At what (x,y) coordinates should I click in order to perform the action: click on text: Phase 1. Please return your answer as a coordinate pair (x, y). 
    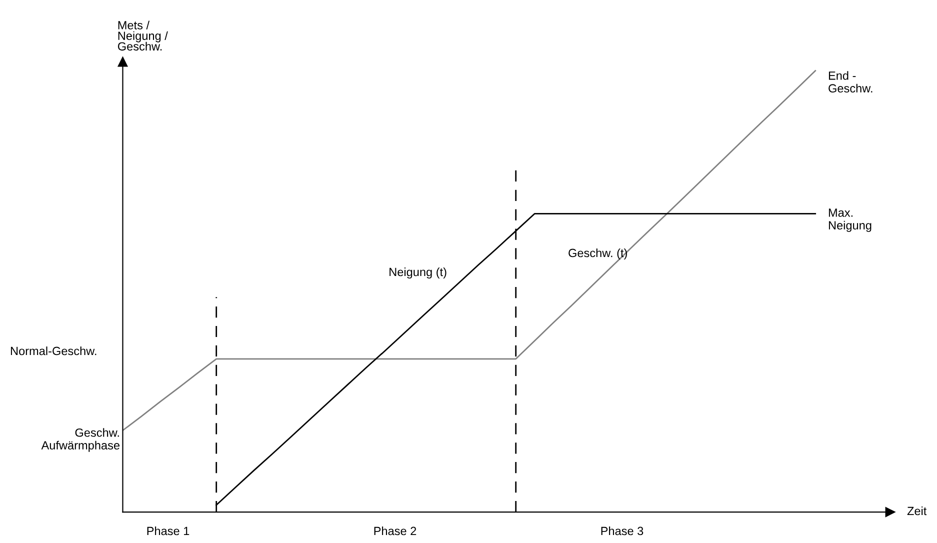
    Looking at the image, I should click on (168, 531).